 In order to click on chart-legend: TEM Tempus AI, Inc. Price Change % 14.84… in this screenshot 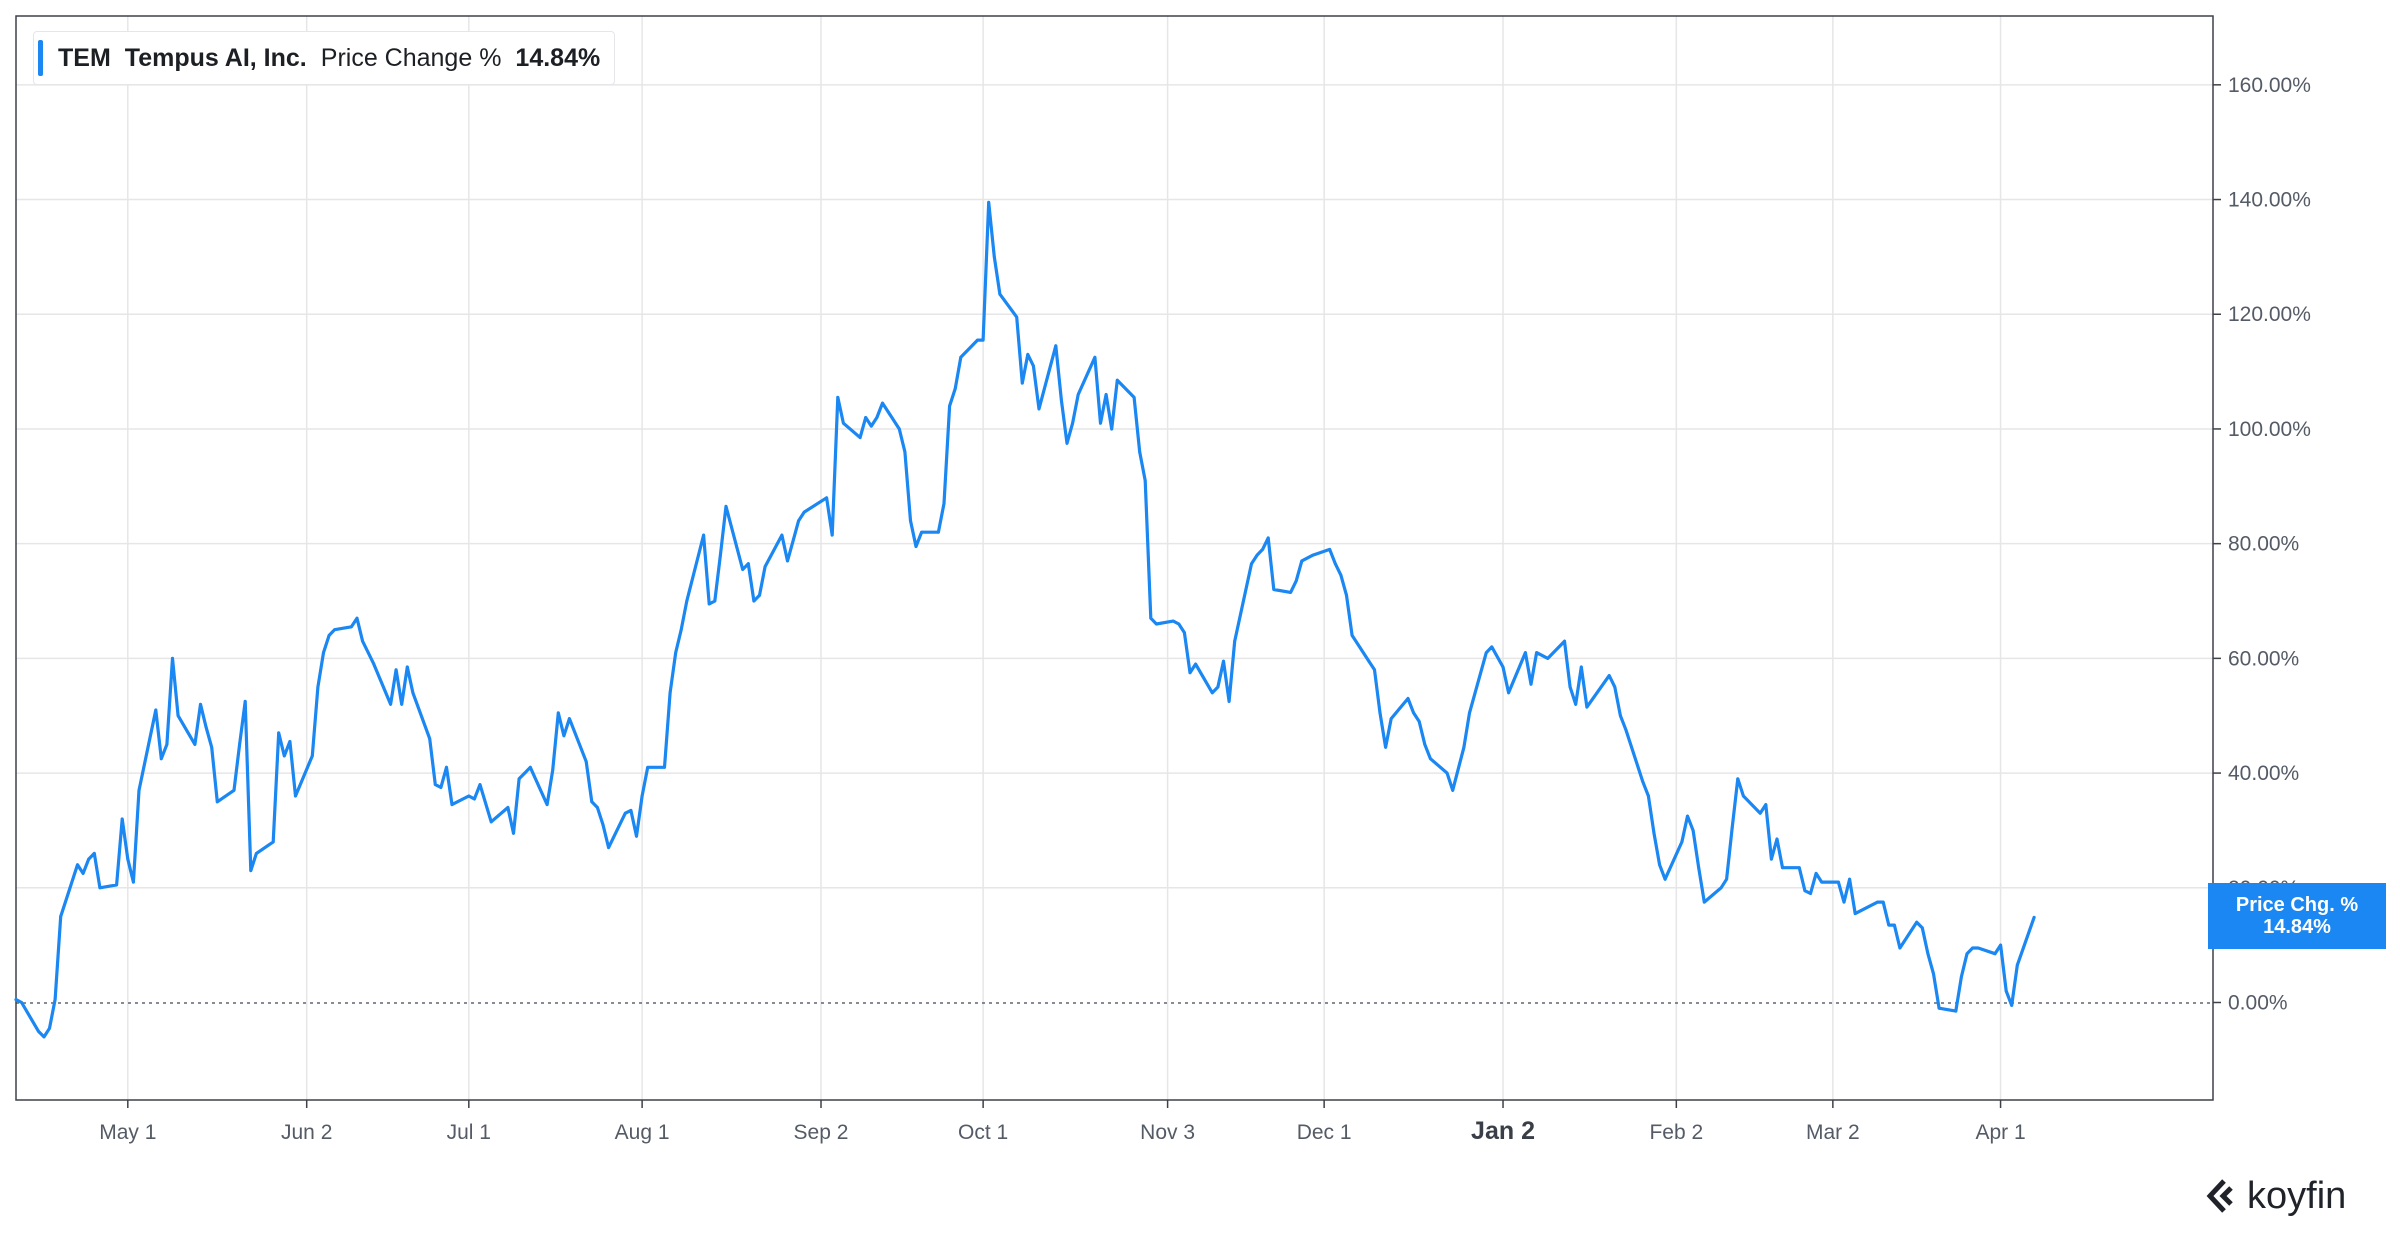, I will do `click(324, 58)`.